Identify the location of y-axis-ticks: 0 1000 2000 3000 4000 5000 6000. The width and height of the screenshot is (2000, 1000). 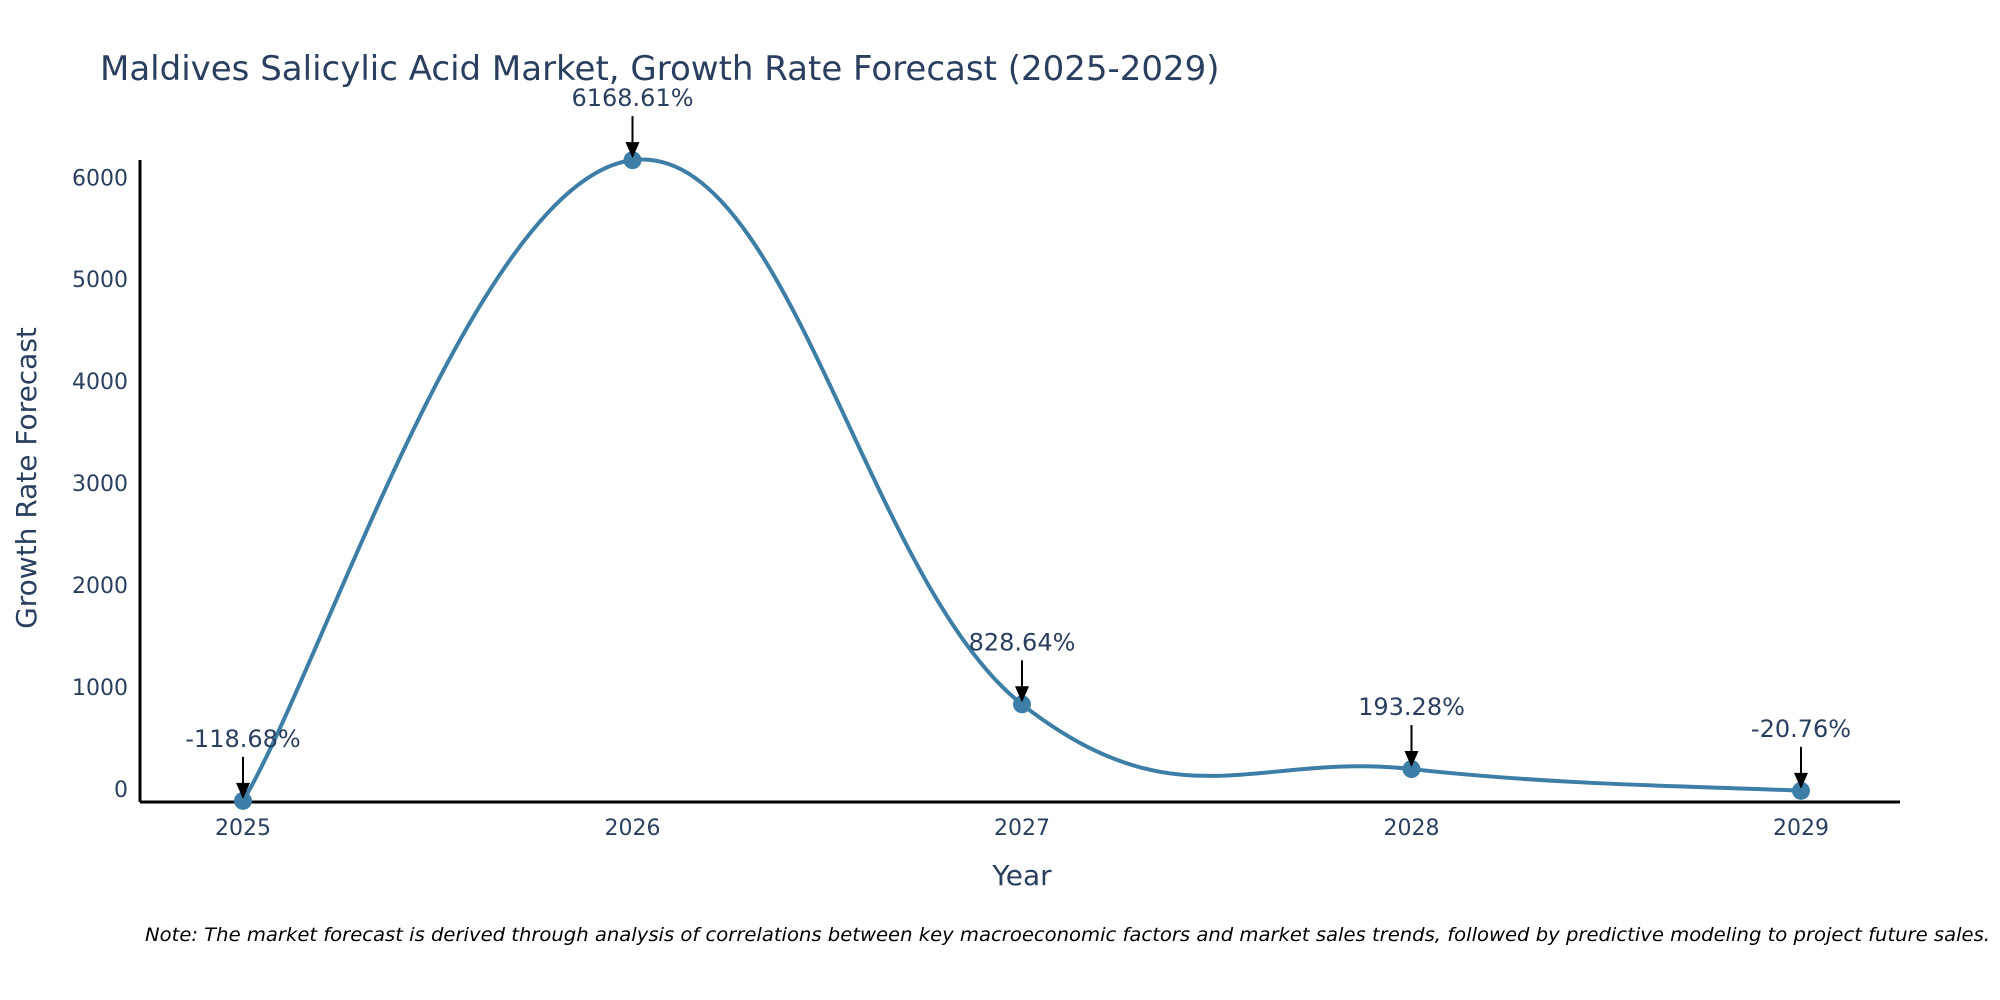
(100, 484).